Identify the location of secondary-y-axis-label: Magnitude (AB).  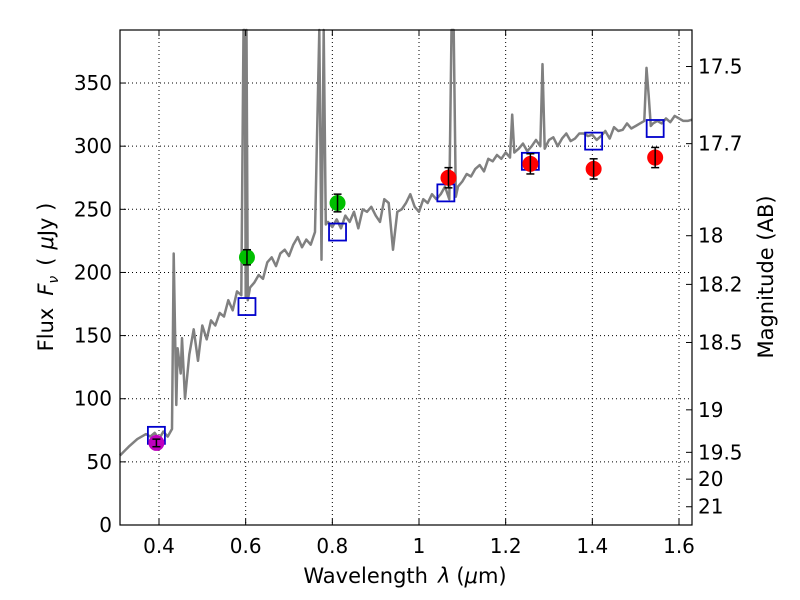
(766, 276).